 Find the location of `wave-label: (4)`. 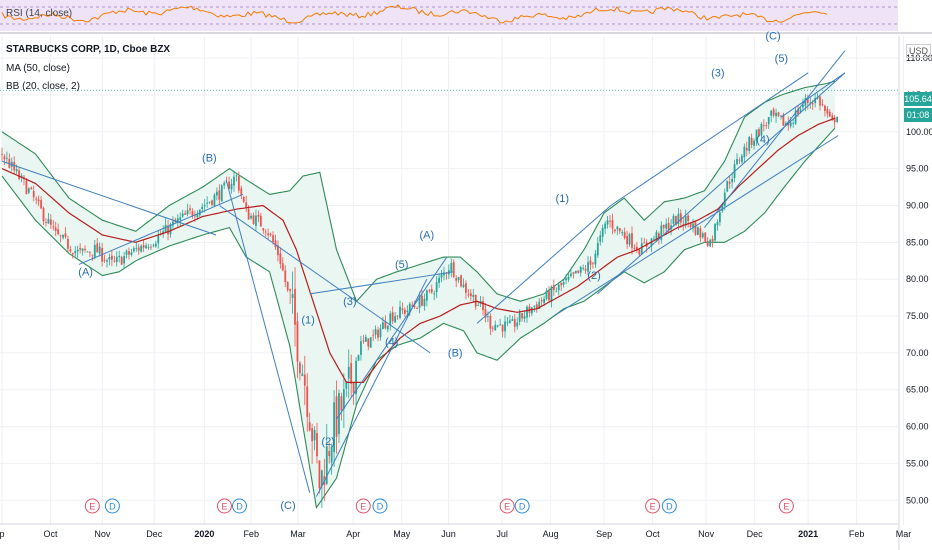

wave-label: (4) is located at coordinates (391, 343).